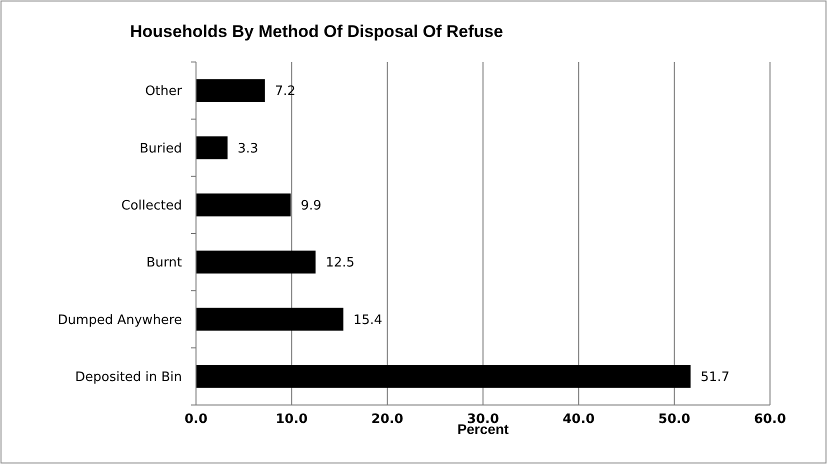  I want to click on x-tick-label: 40.0, so click(578, 419).